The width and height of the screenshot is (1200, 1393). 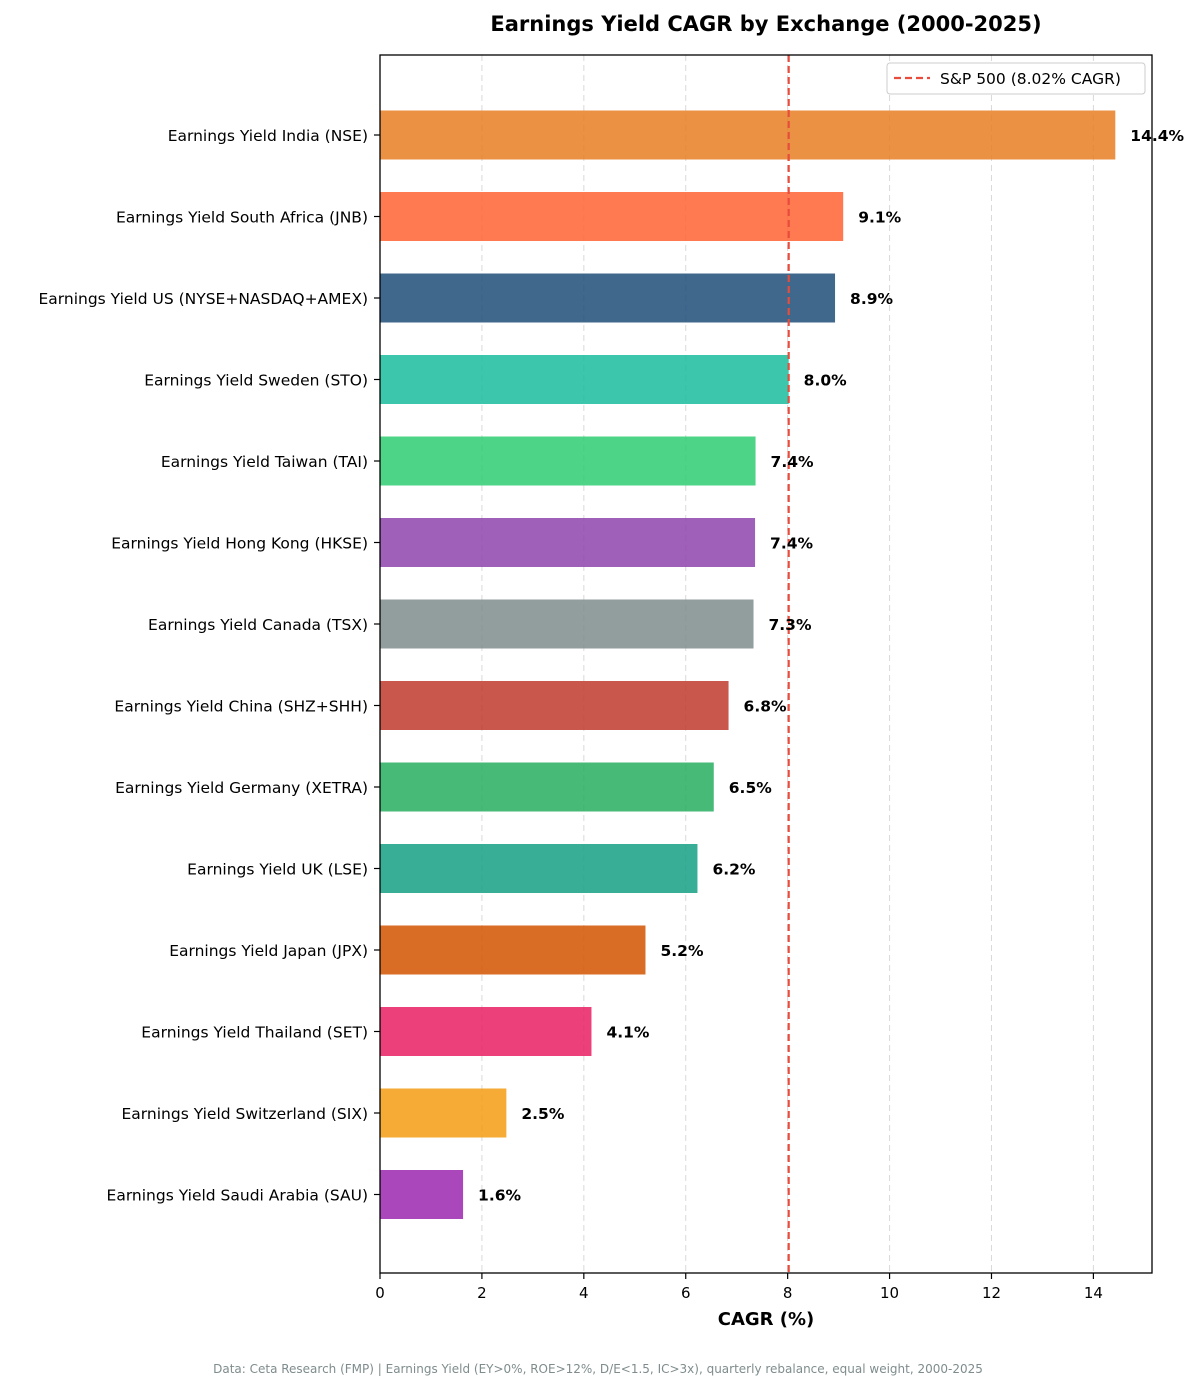 I want to click on x-tick-label: 4, so click(x=584, y=1293).